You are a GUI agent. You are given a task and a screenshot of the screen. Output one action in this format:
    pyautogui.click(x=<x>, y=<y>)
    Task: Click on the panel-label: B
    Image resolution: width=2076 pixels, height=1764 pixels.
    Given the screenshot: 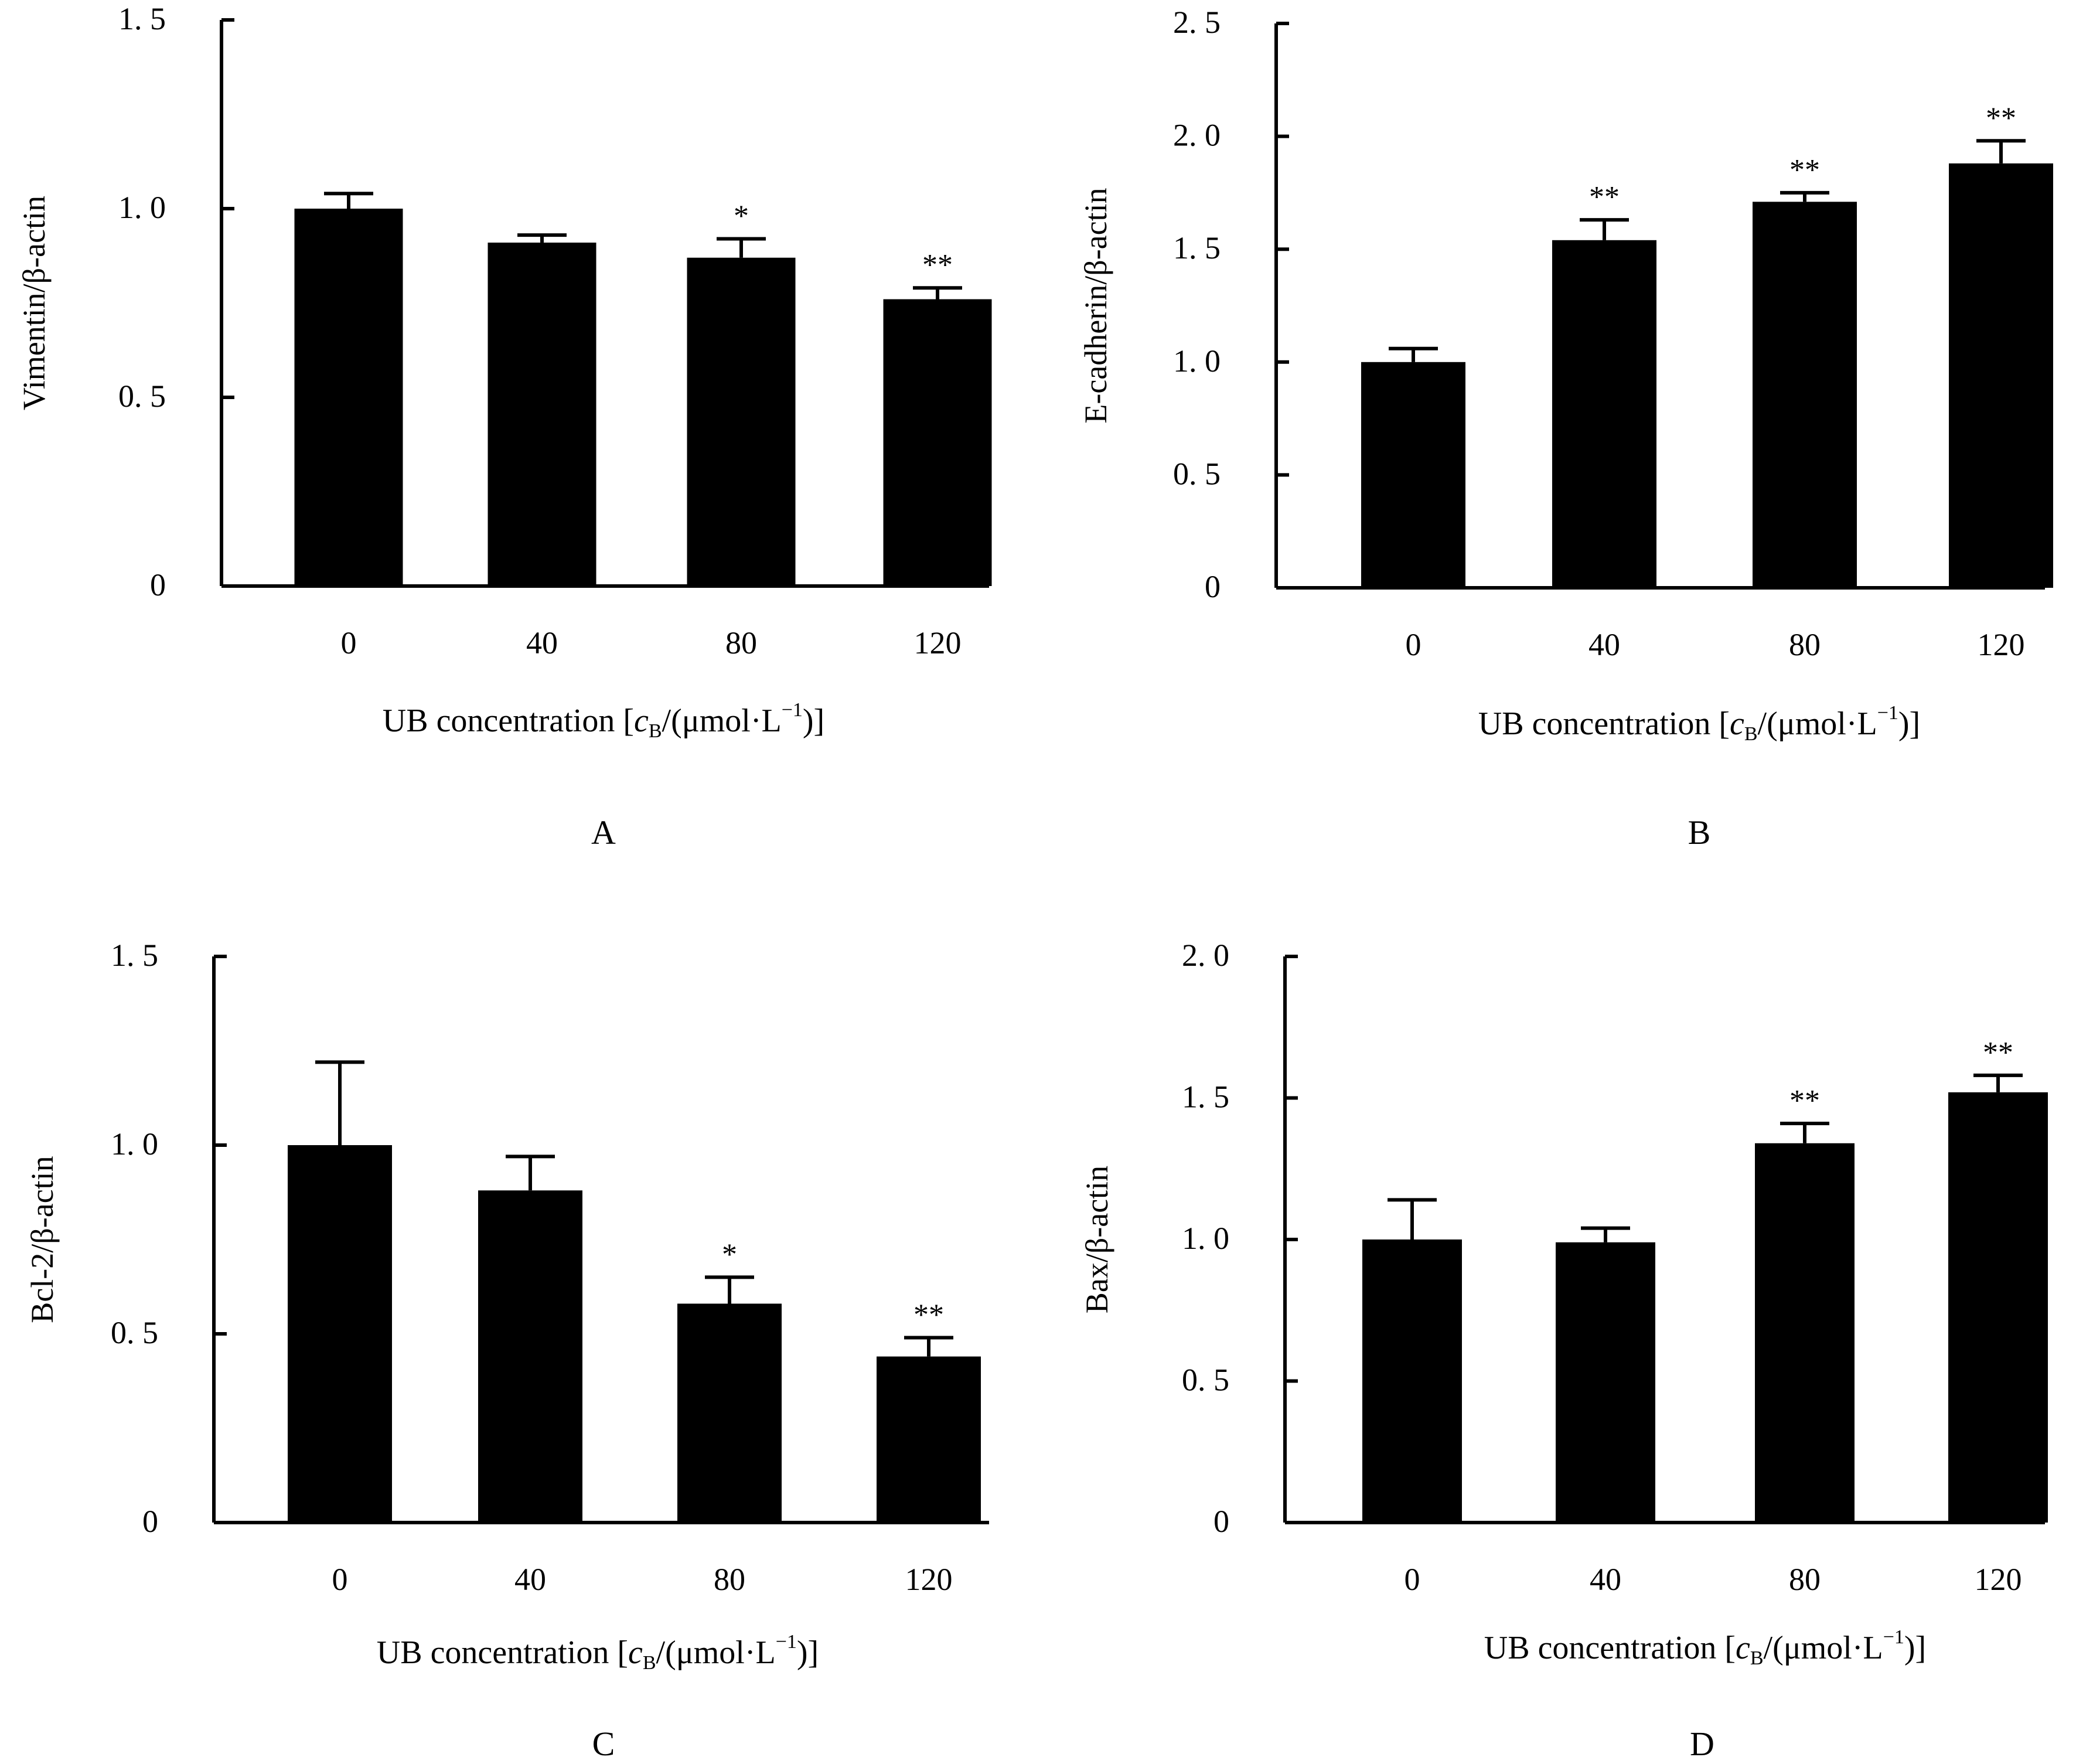 What is the action you would take?
    pyautogui.click(x=1699, y=832)
    